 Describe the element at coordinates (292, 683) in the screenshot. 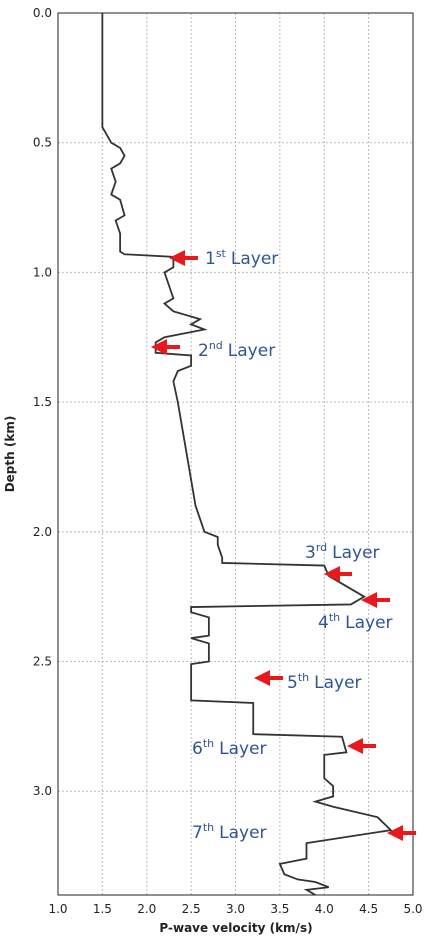

I see `annotation-number: 5` at that location.